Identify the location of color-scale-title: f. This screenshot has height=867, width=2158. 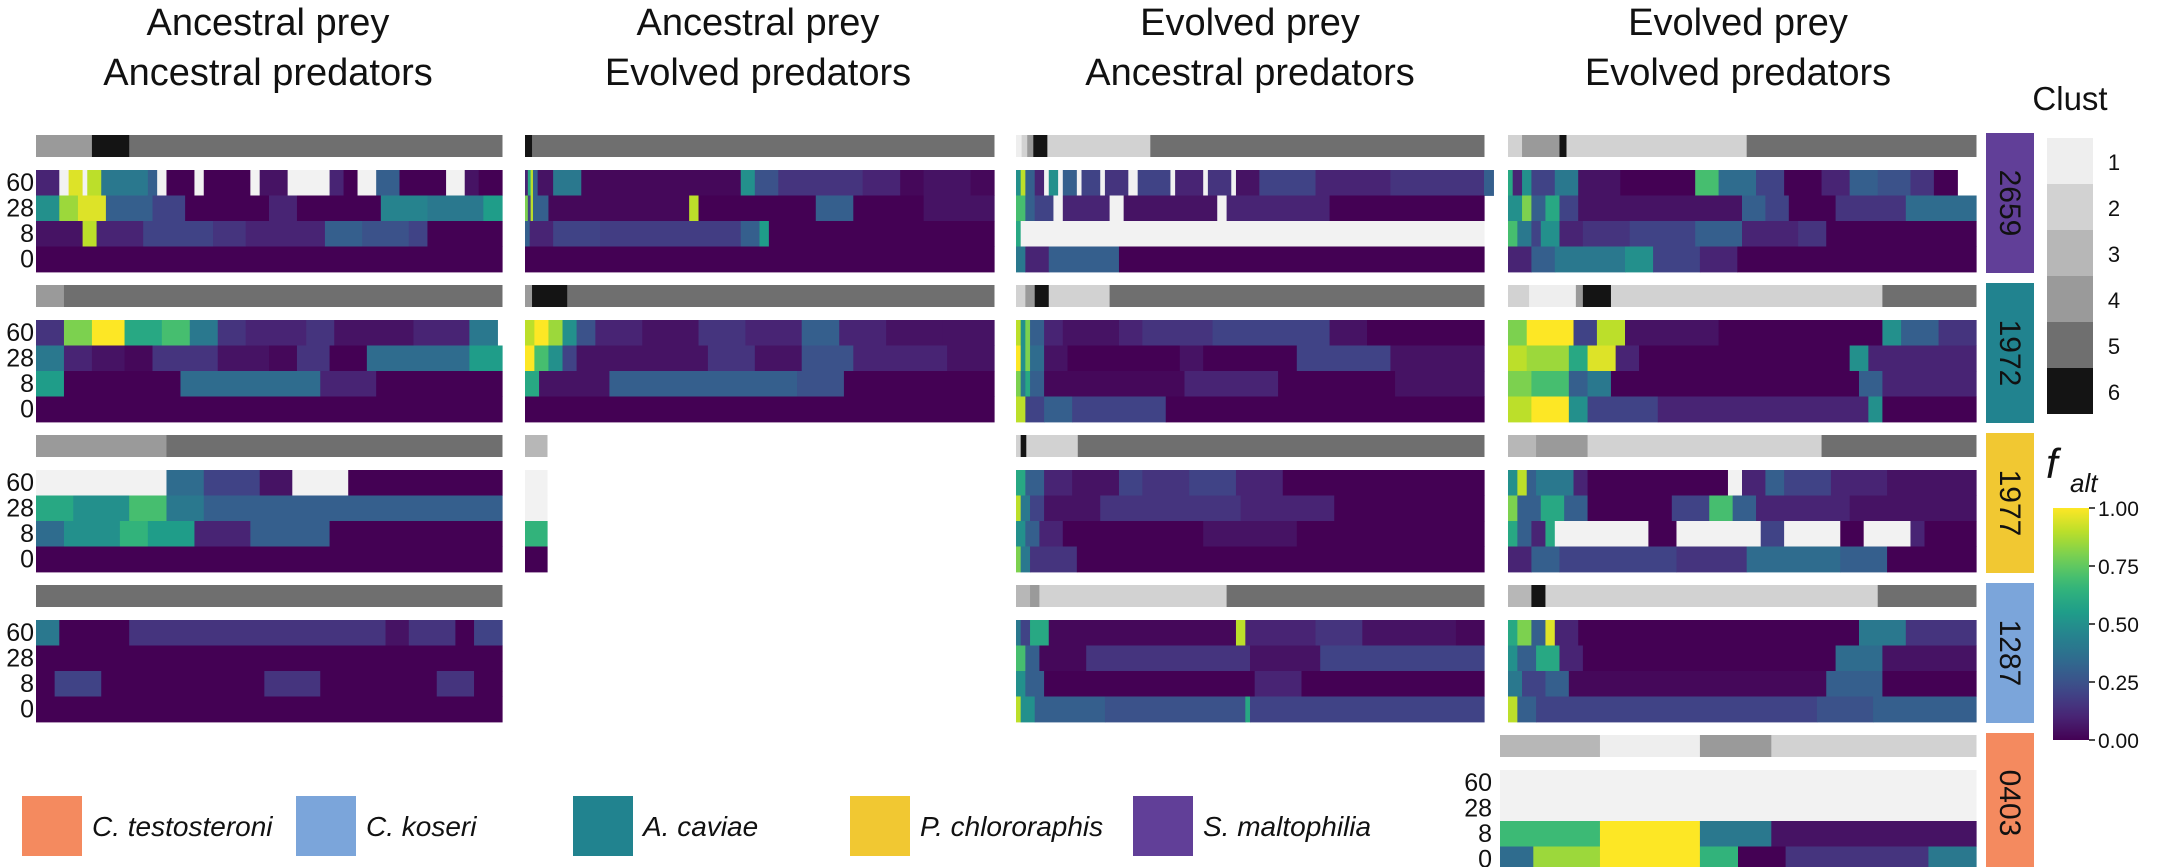
(2054, 463).